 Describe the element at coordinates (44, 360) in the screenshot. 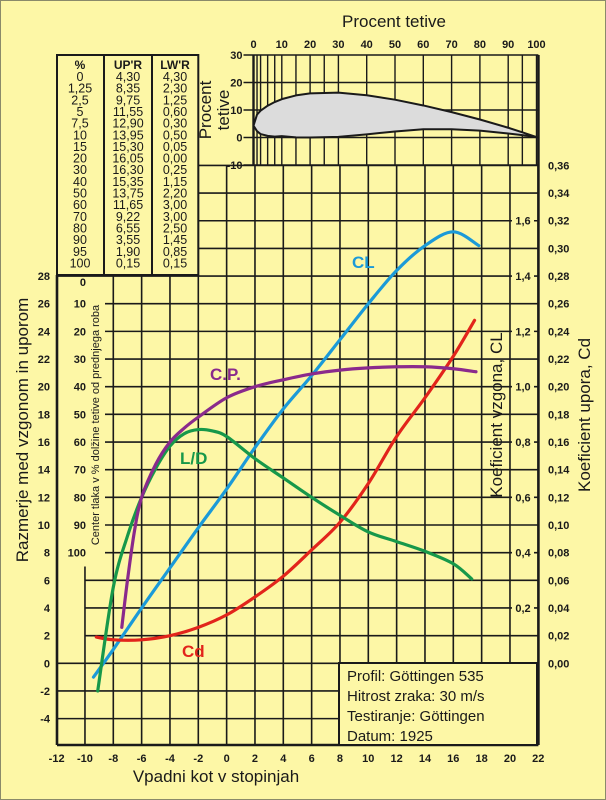

I see `ratio-tick-label: 22` at that location.